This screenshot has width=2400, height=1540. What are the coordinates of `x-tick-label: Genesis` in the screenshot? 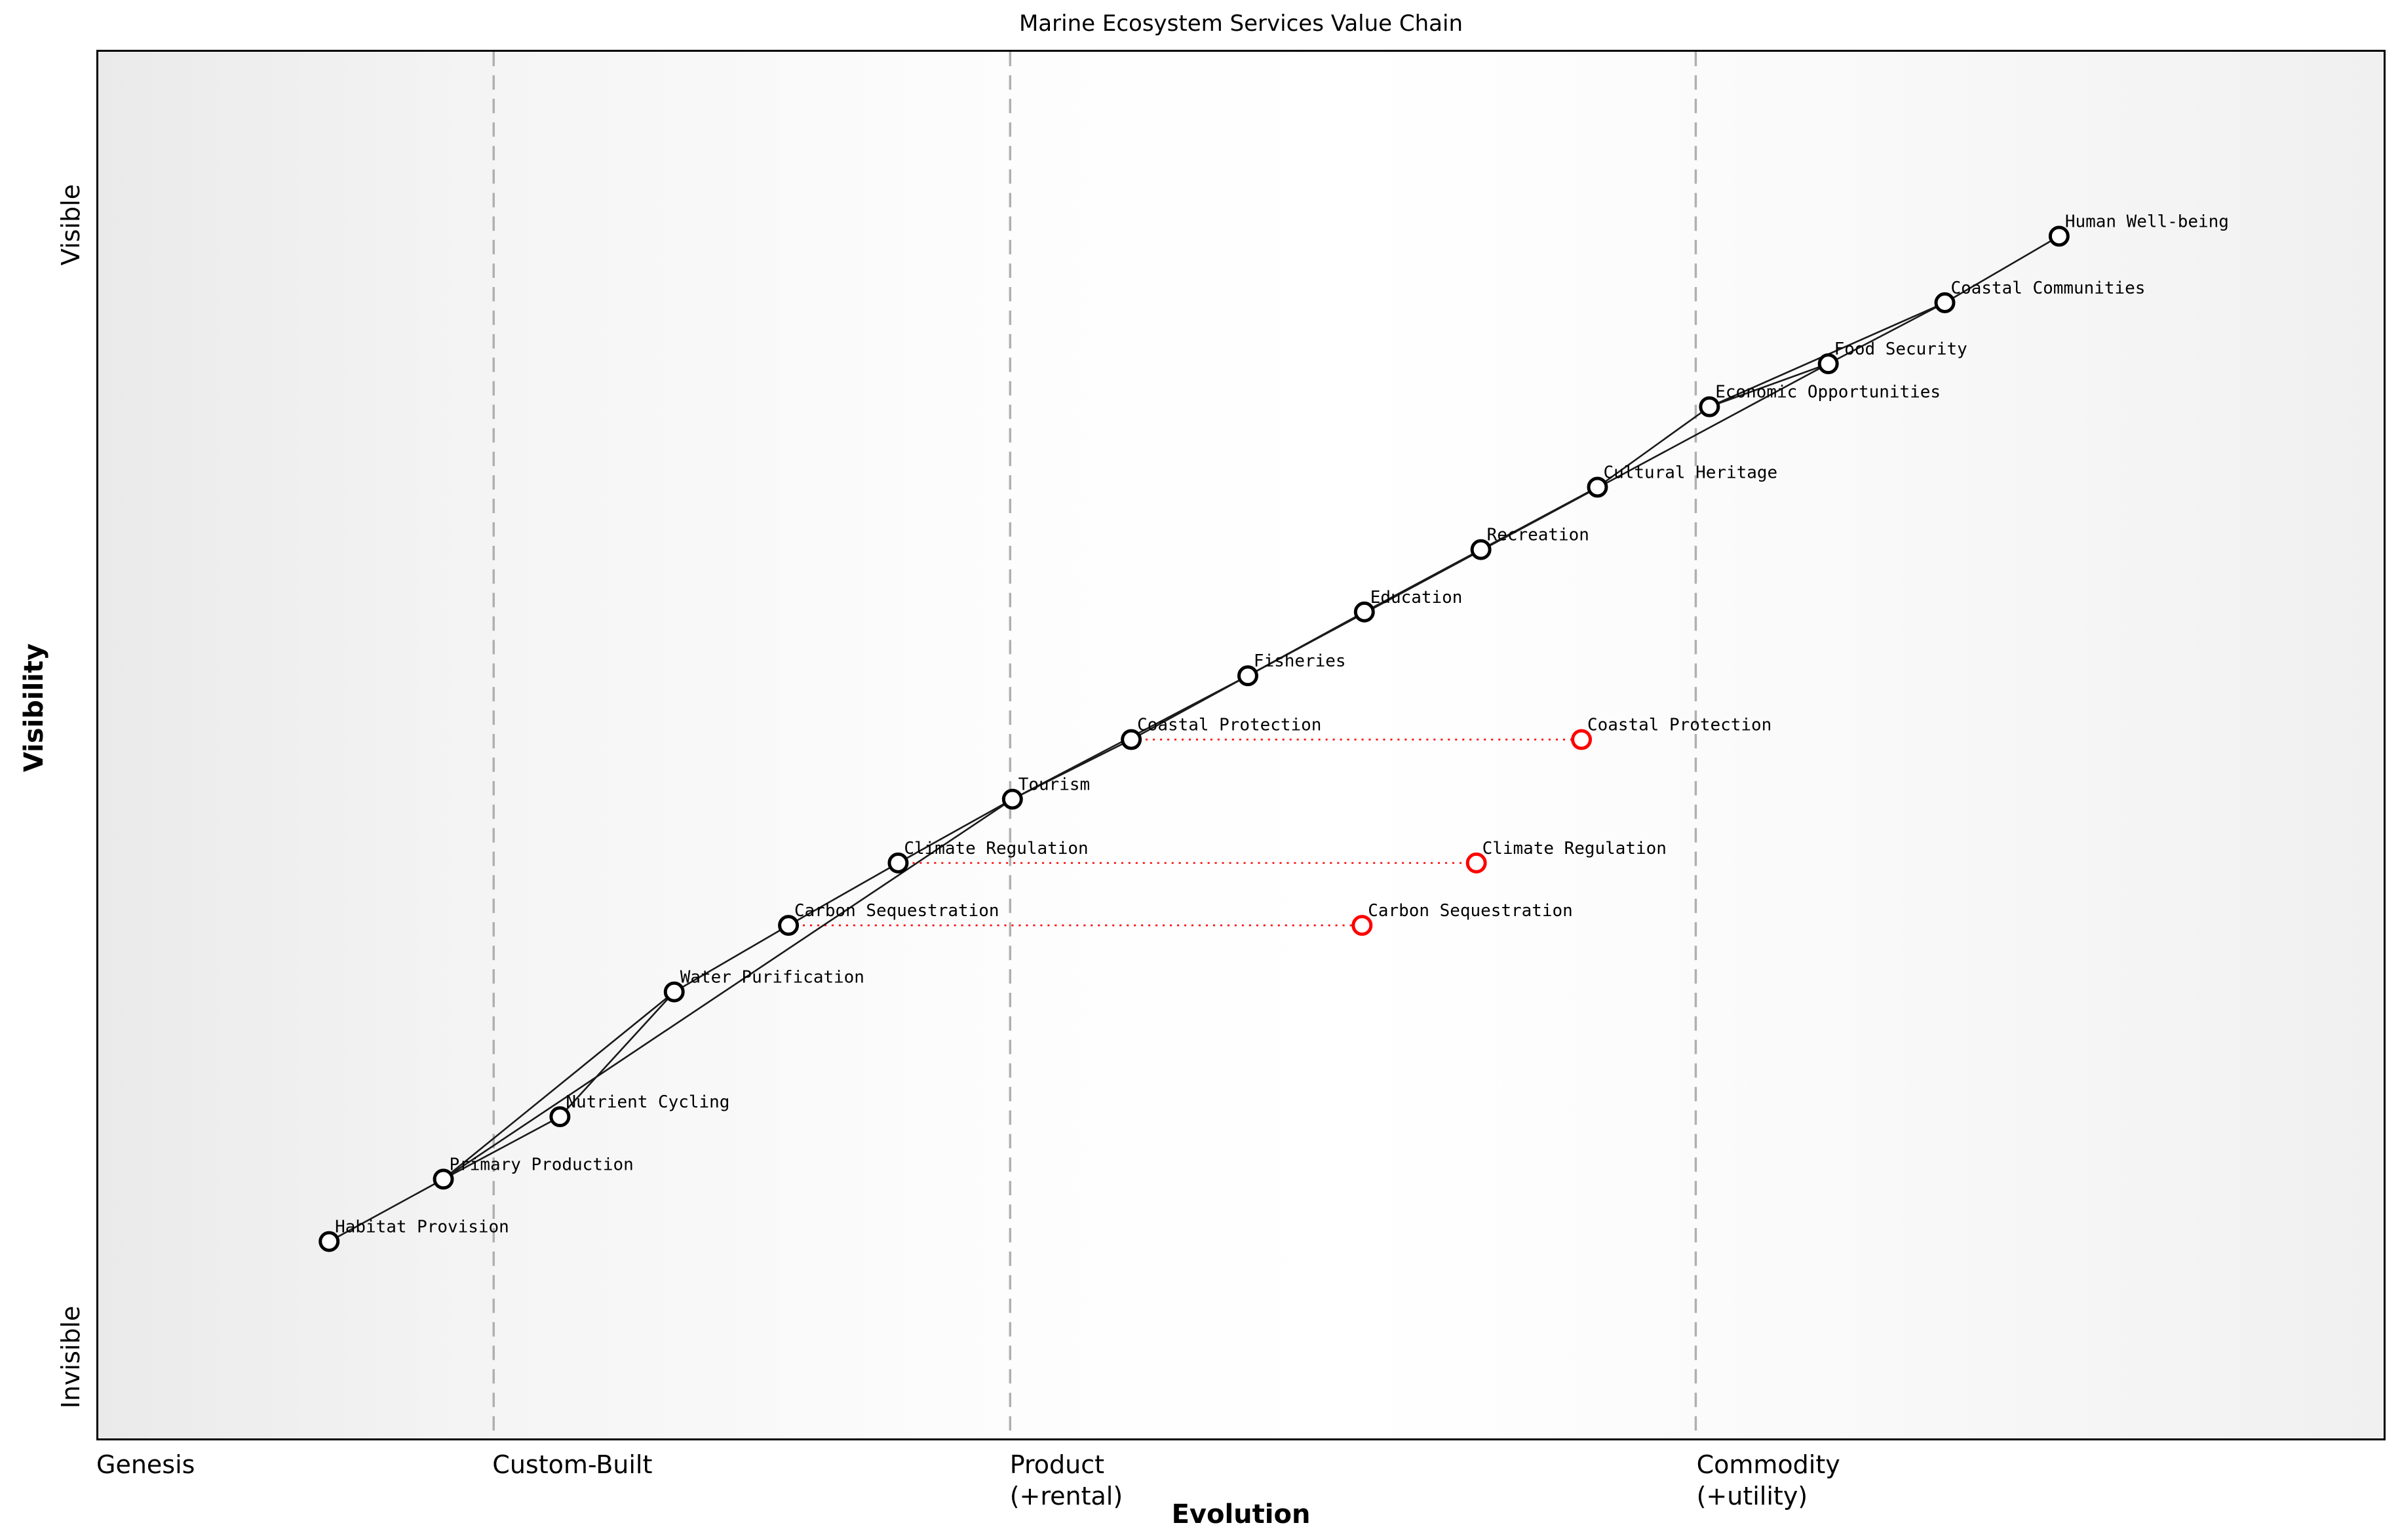 It's located at (145, 1464).